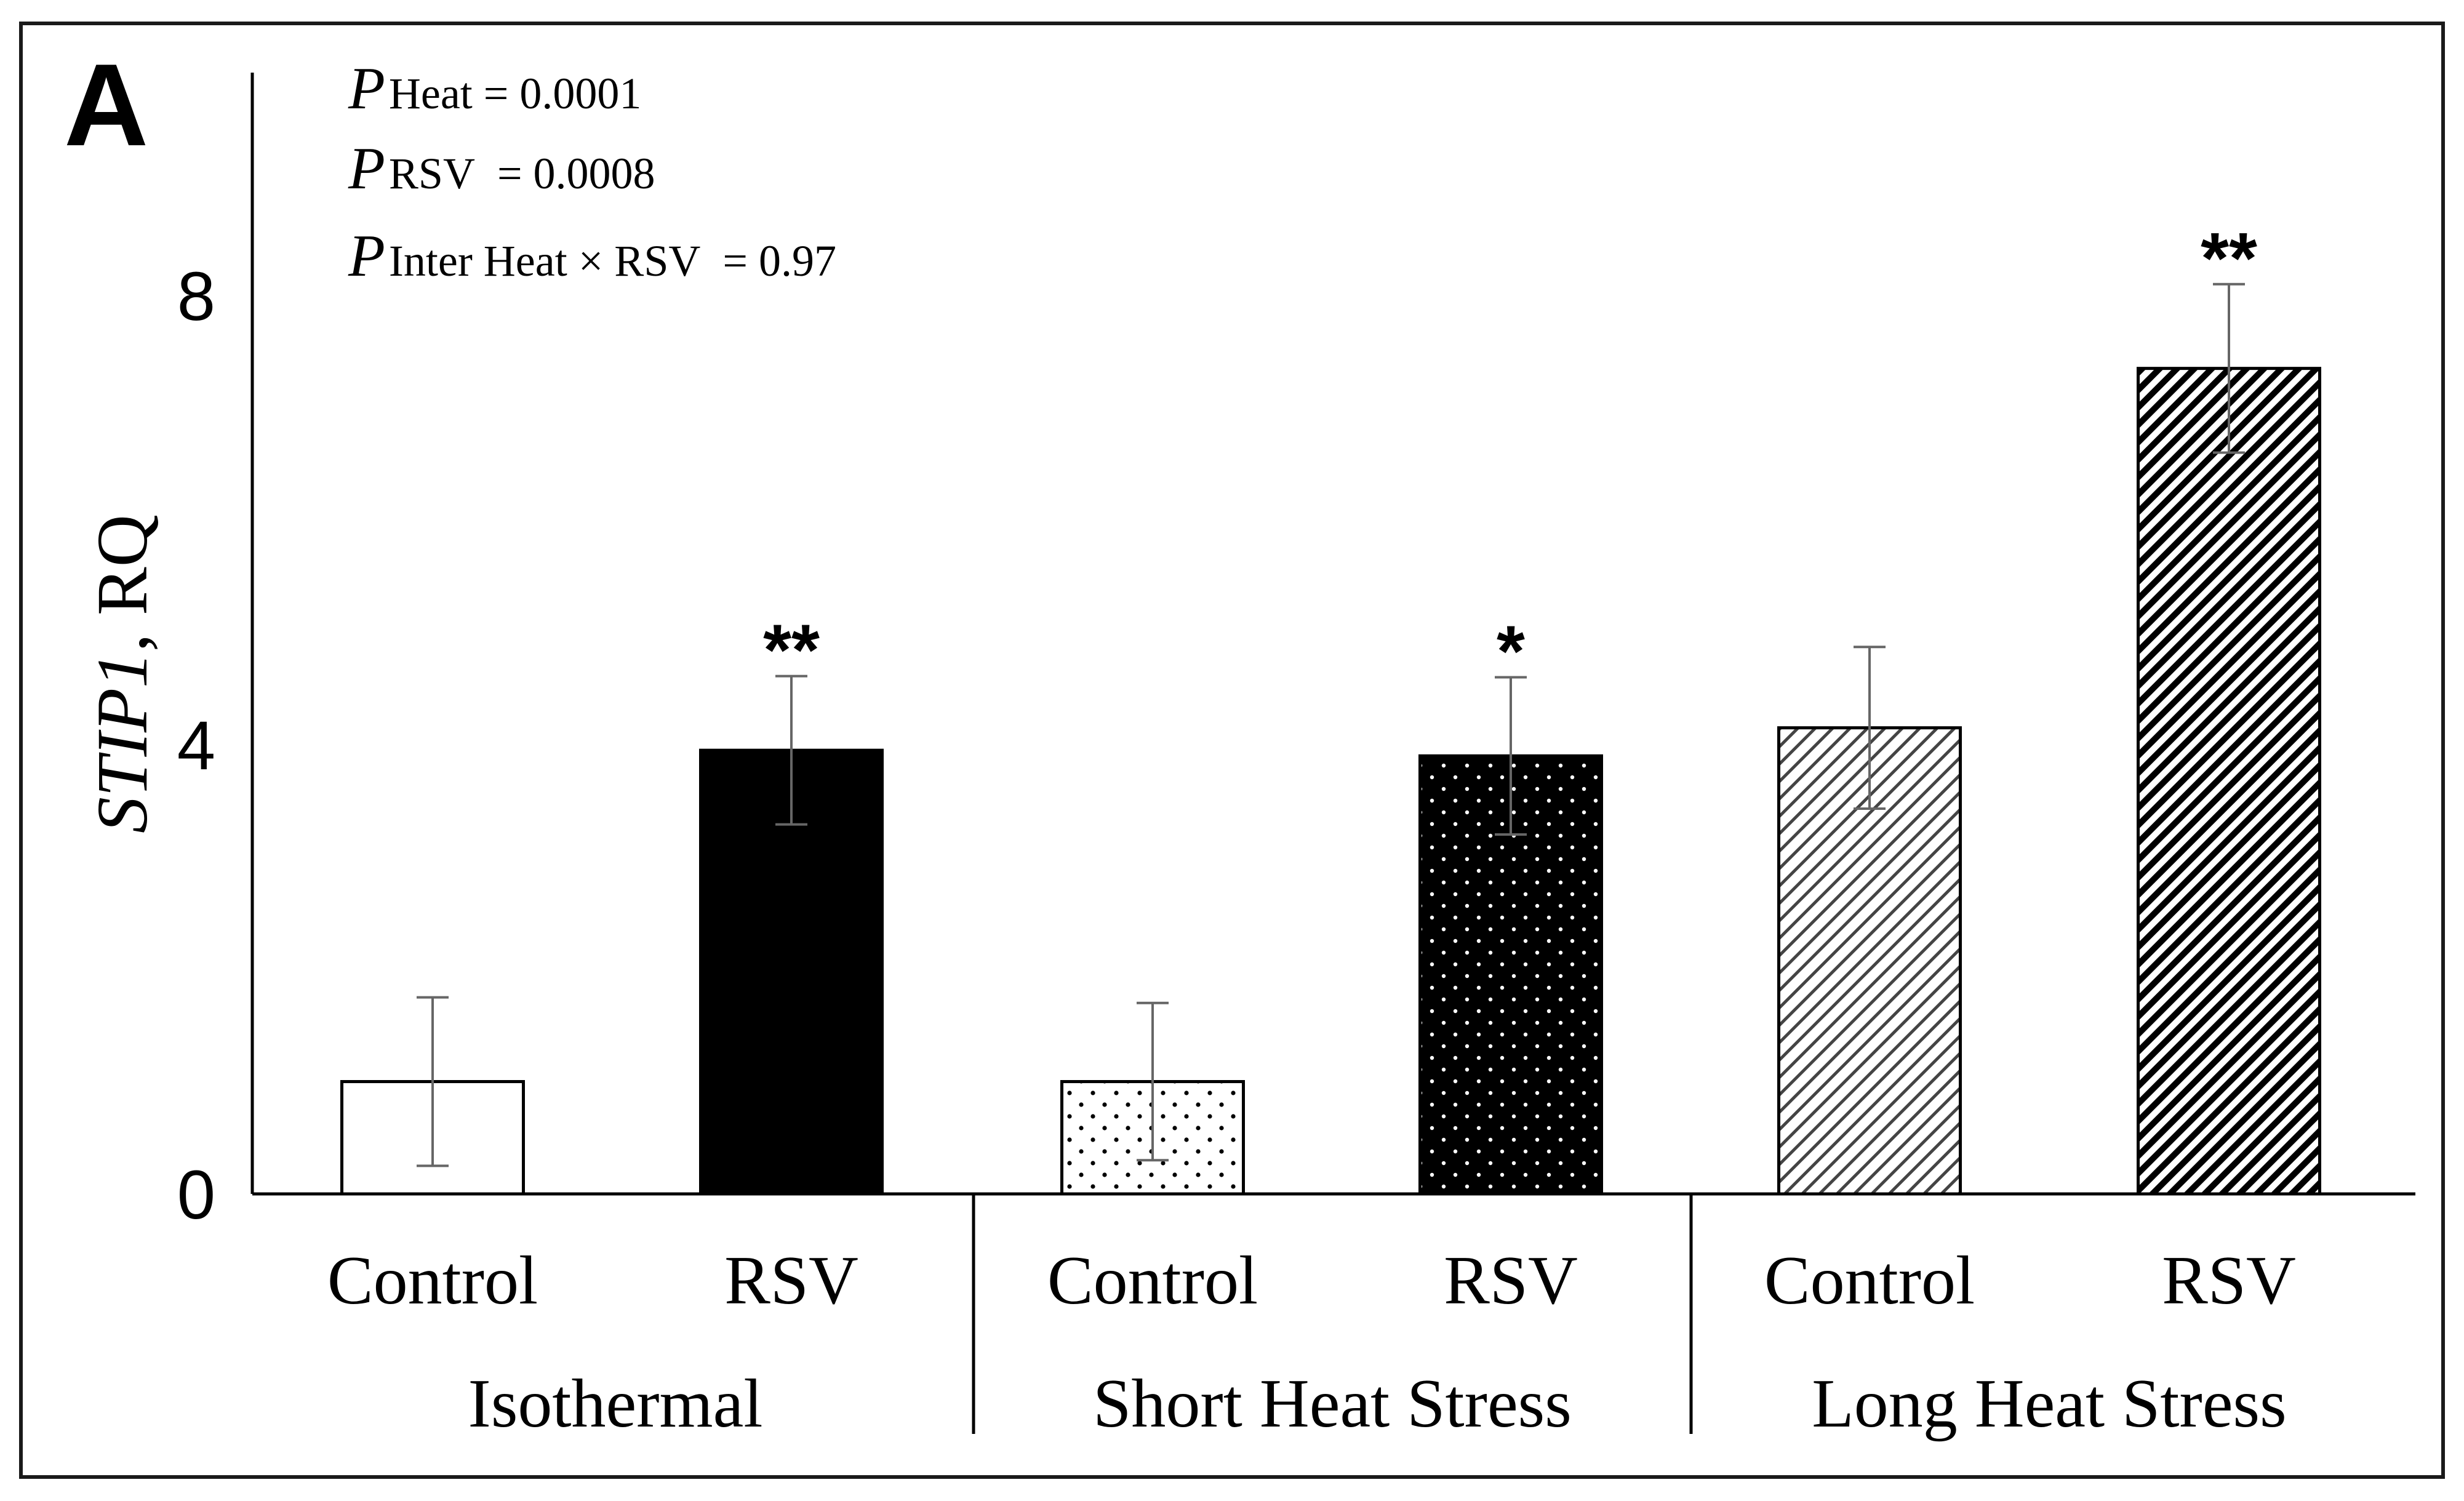 The width and height of the screenshot is (2464, 1501). What do you see at coordinates (106, 105) in the screenshot?
I see `panel-label: A` at bounding box center [106, 105].